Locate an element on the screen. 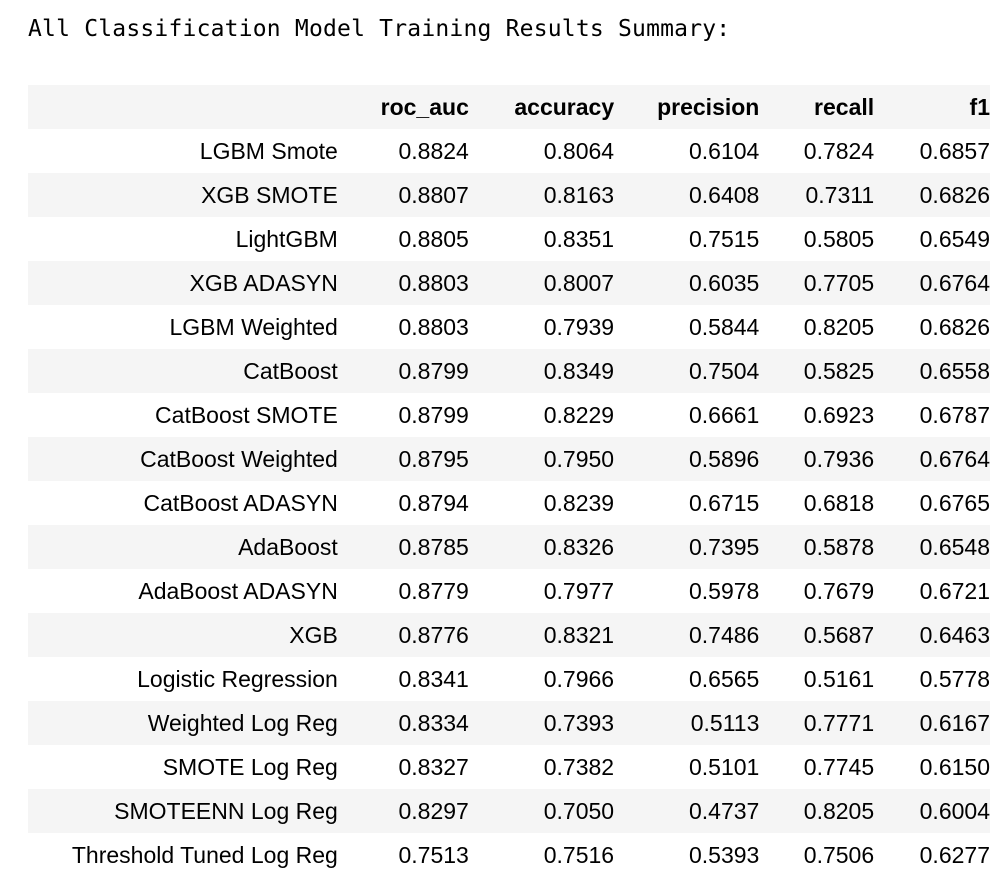 This screenshot has width=1004, height=880. cell-f1: 0.6167 is located at coordinates (954, 722).